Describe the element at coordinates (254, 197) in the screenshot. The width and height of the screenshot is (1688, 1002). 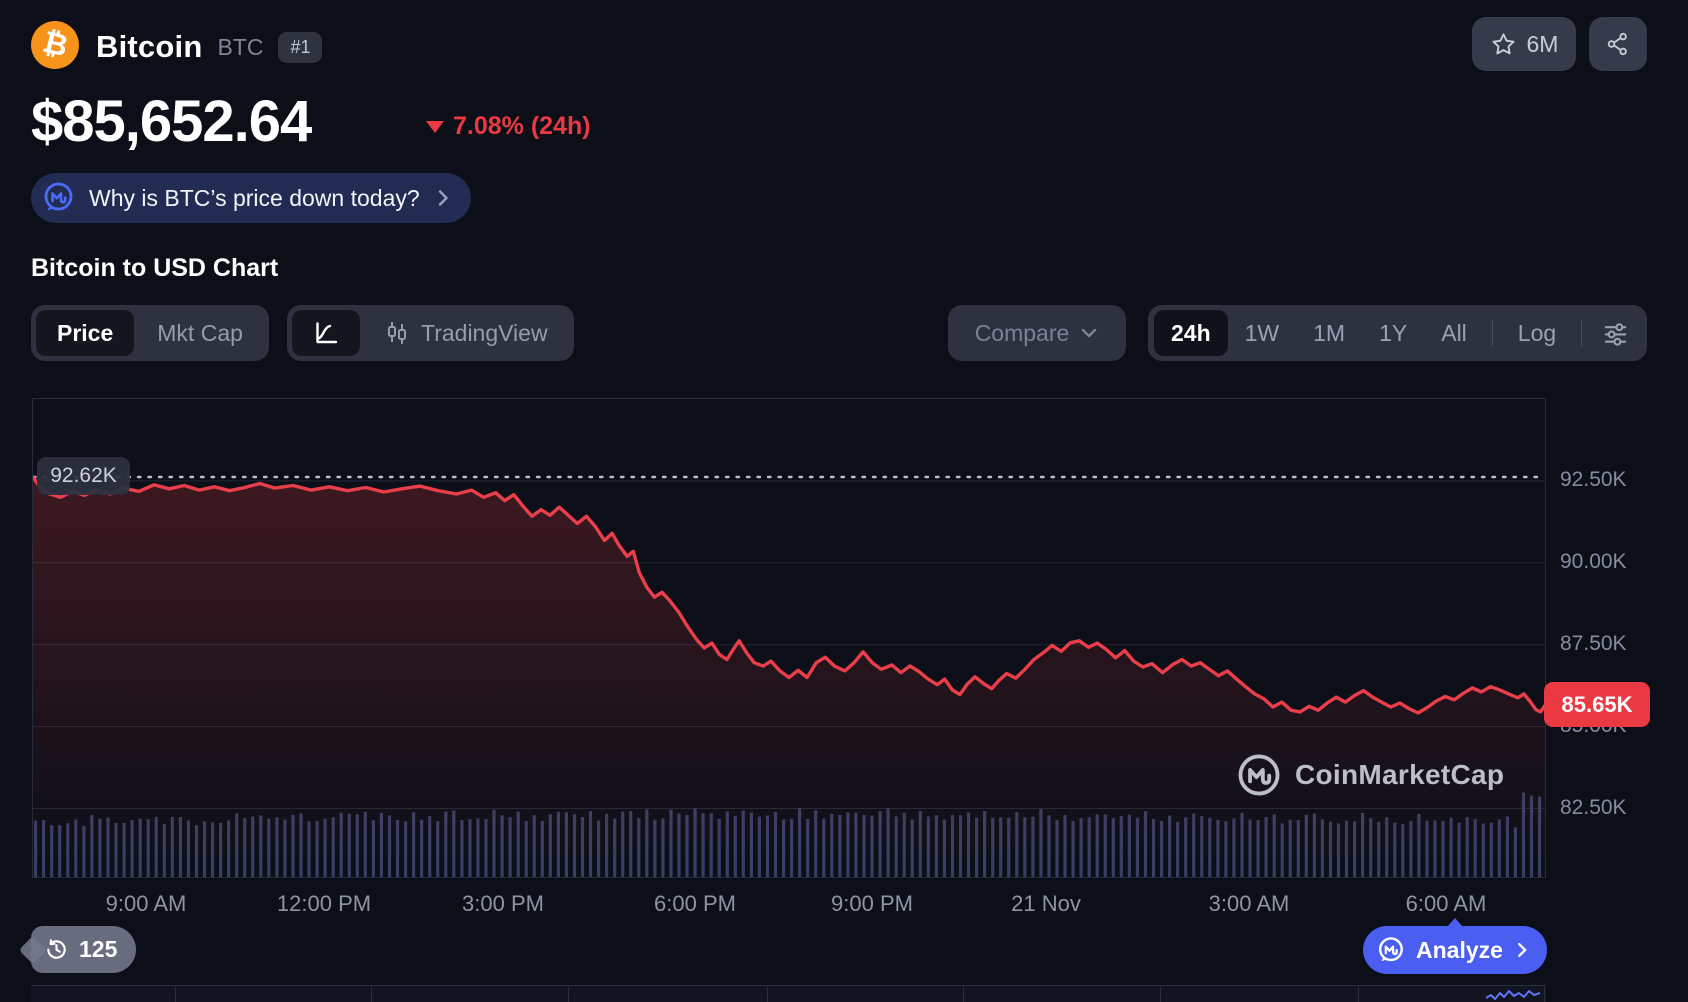
I see `question-pill-label: Why is BTC’s price down today?` at that location.